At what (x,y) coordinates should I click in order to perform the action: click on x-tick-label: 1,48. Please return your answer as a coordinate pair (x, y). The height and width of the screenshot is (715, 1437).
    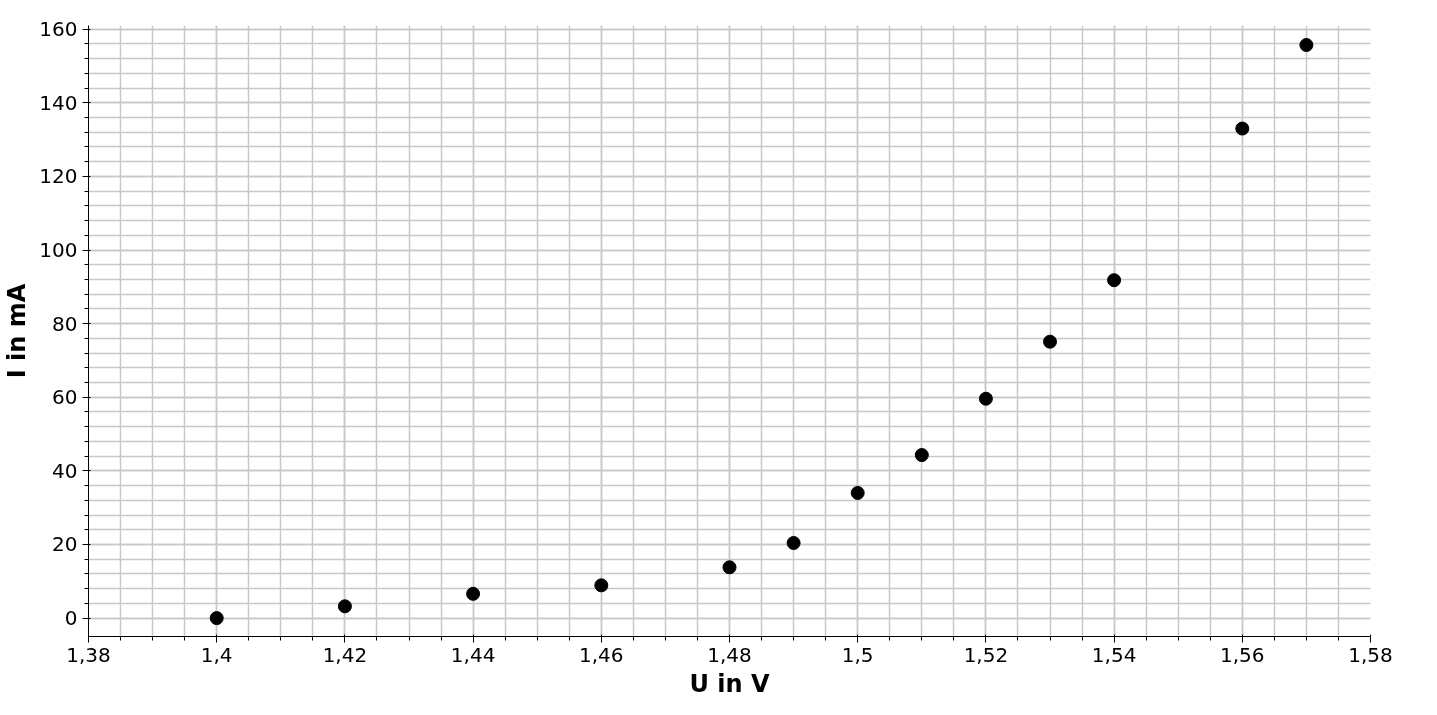
    Looking at the image, I should click on (729, 654).